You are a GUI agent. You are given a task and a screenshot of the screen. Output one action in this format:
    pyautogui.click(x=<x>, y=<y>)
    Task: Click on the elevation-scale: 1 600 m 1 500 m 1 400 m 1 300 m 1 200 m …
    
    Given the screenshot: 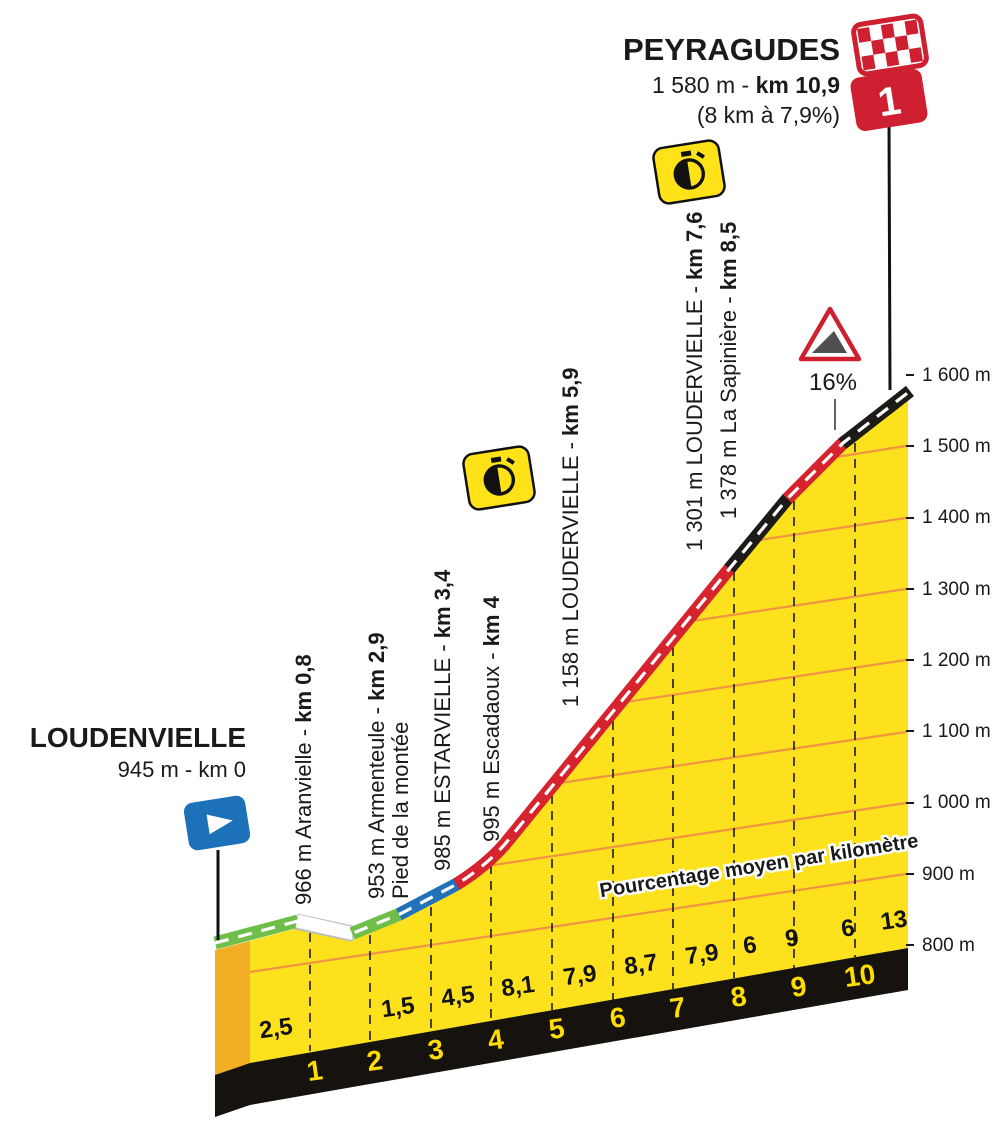 What is the action you would take?
    pyautogui.click(x=948, y=660)
    